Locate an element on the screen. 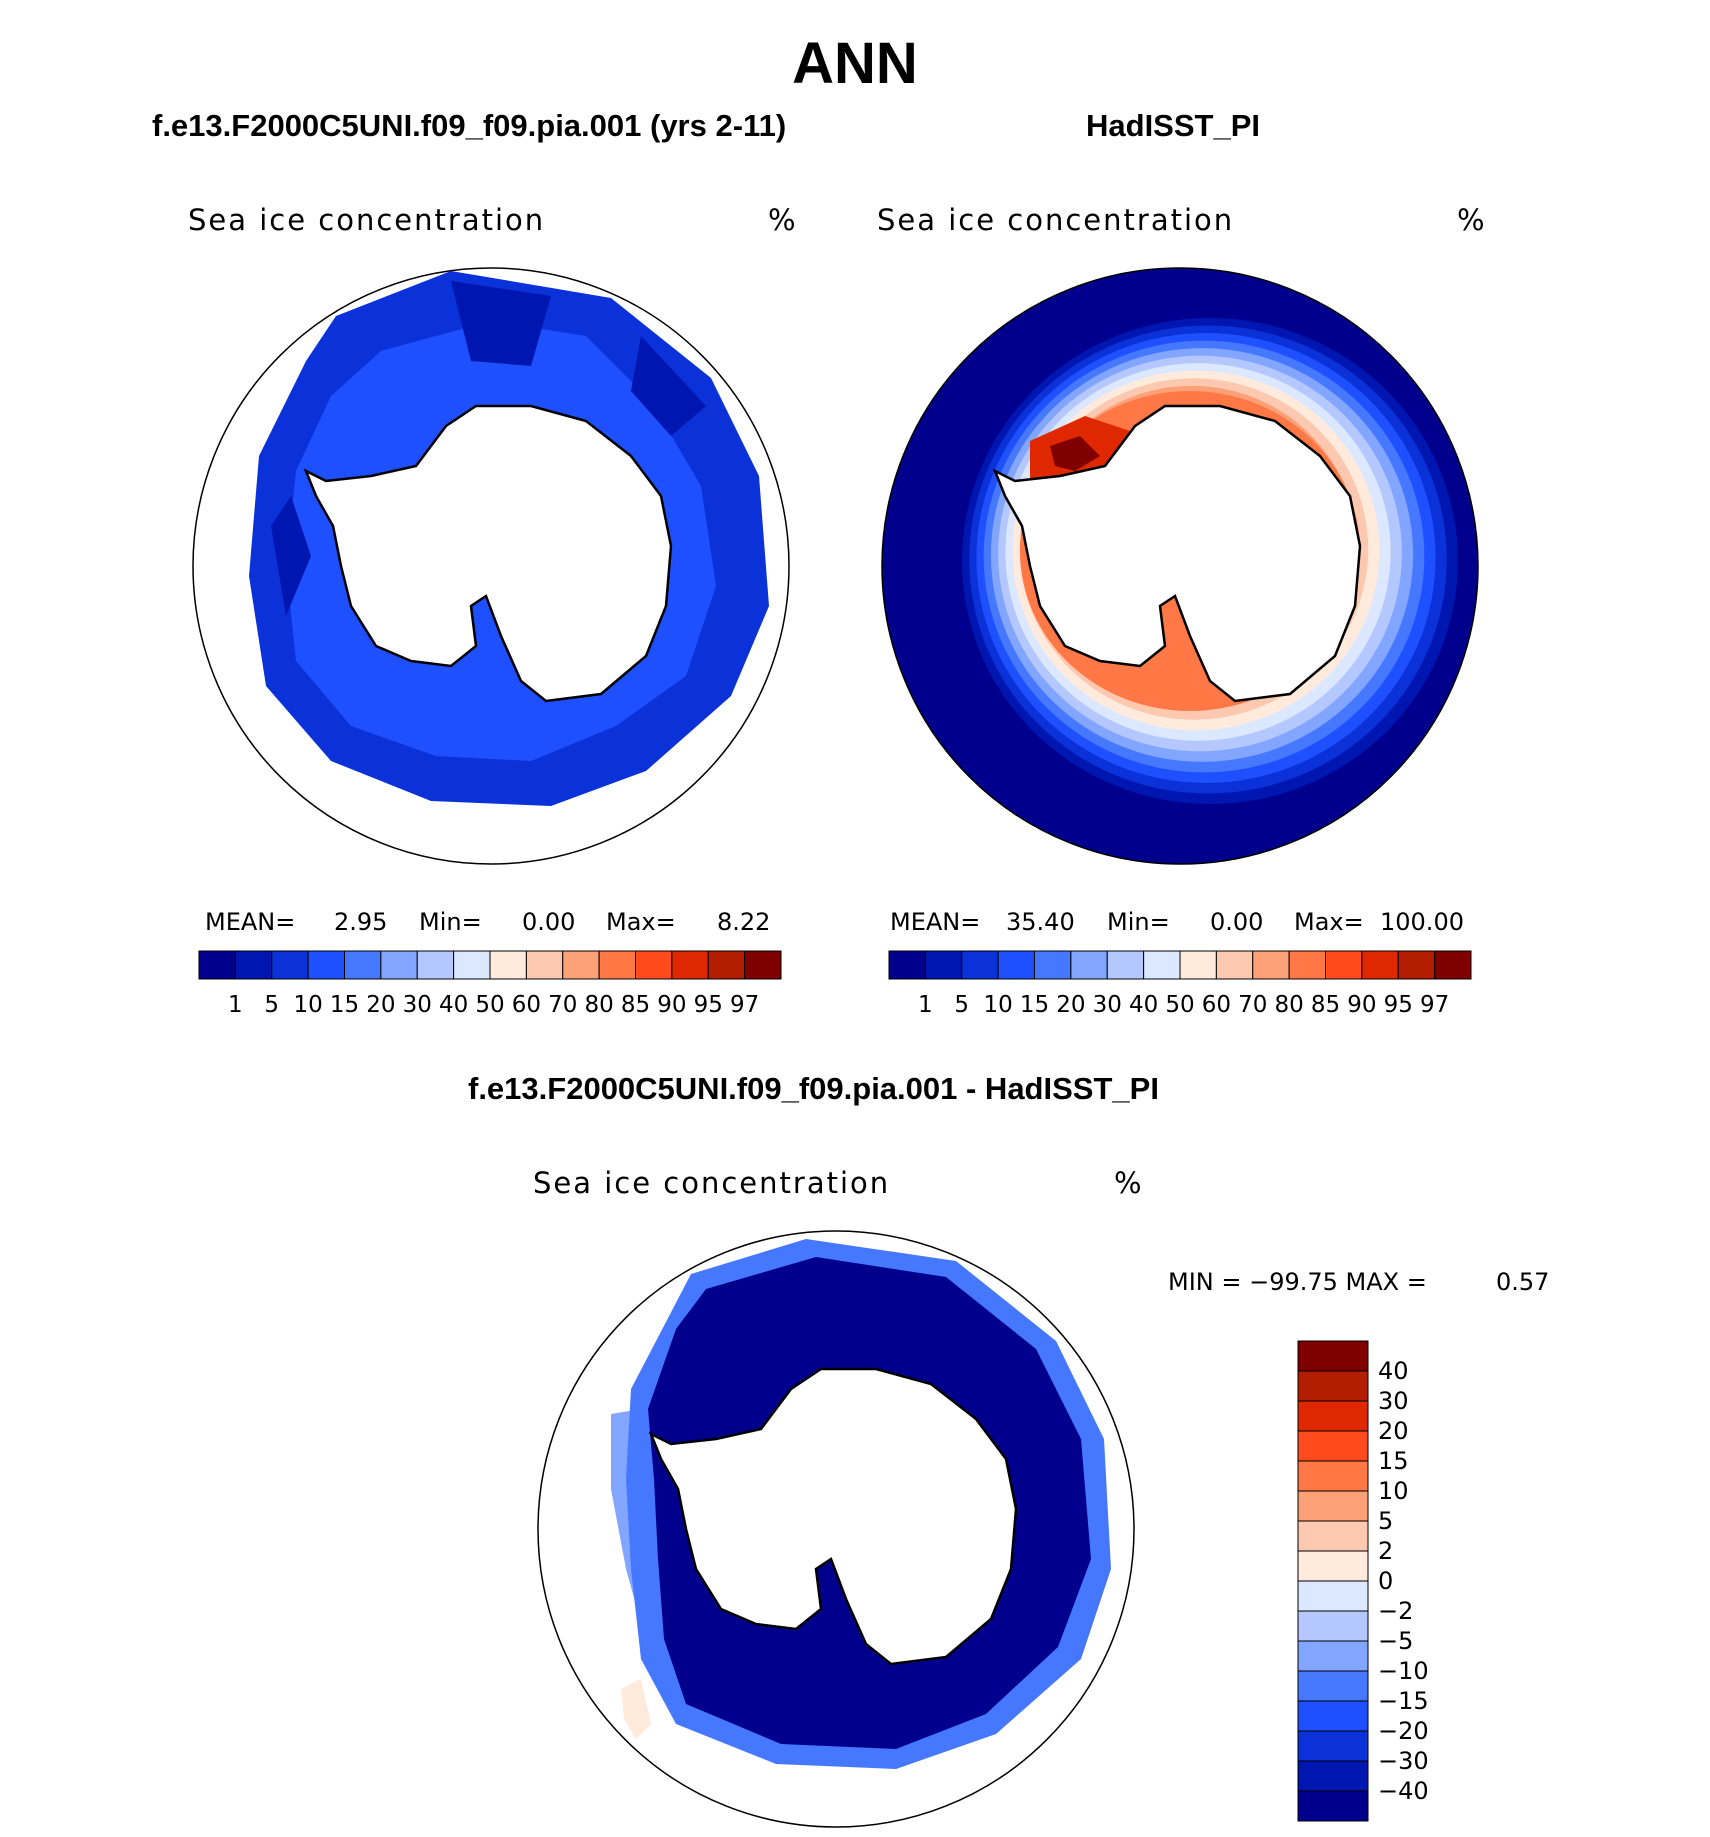  colorbar-right-tick-label: 85 is located at coordinates (1325, 1005).